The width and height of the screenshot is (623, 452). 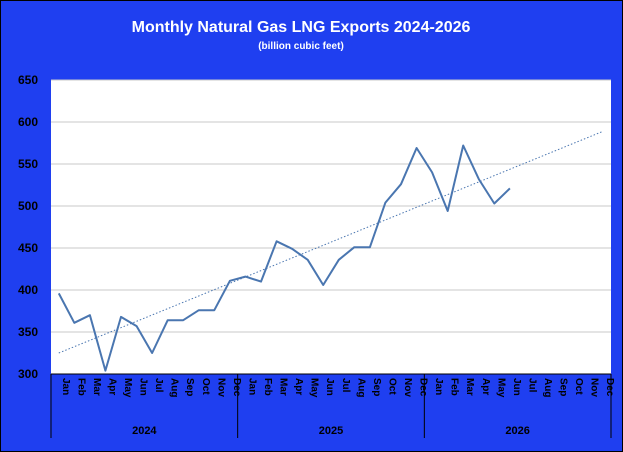 What do you see at coordinates (28, 122) in the screenshot?
I see `y-tick-label: 600` at bounding box center [28, 122].